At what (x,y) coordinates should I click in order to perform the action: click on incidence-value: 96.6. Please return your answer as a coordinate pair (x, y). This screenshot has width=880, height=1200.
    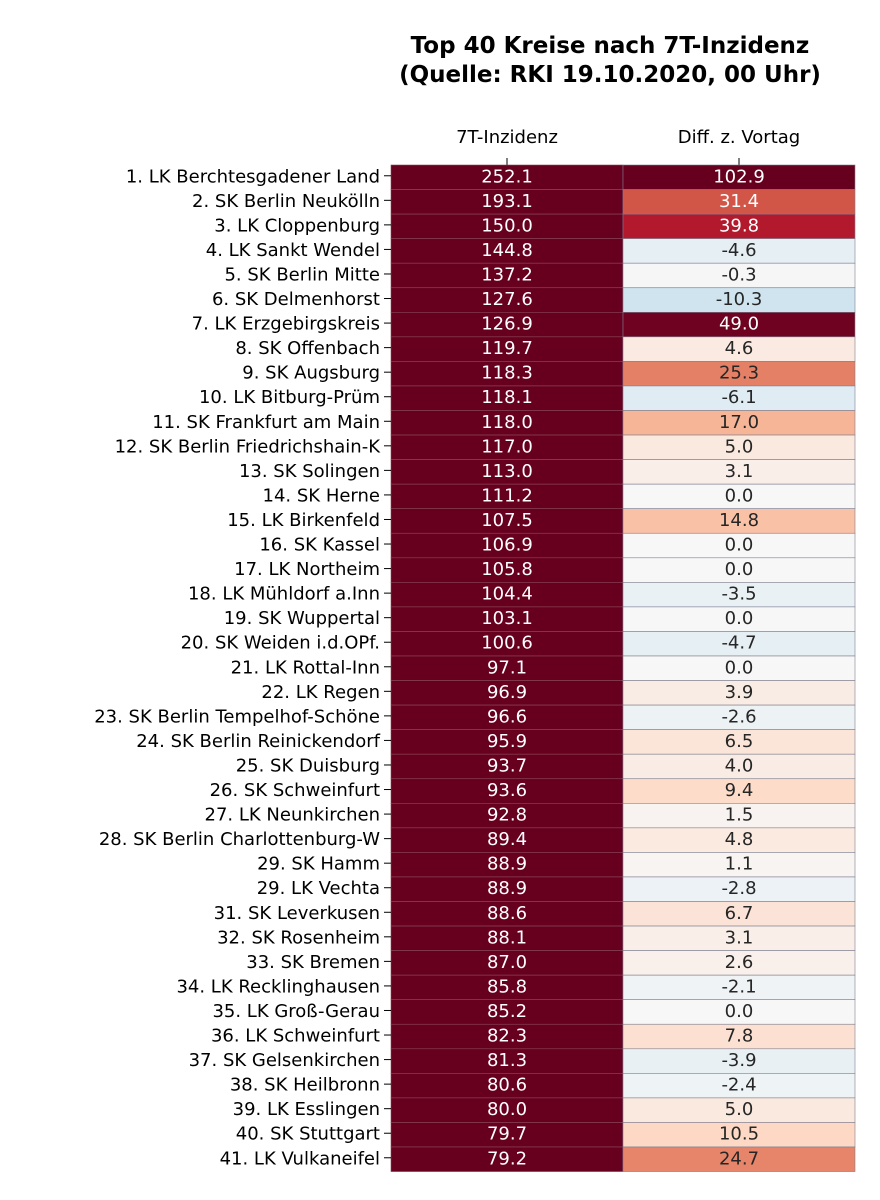
    Looking at the image, I should click on (507, 716).